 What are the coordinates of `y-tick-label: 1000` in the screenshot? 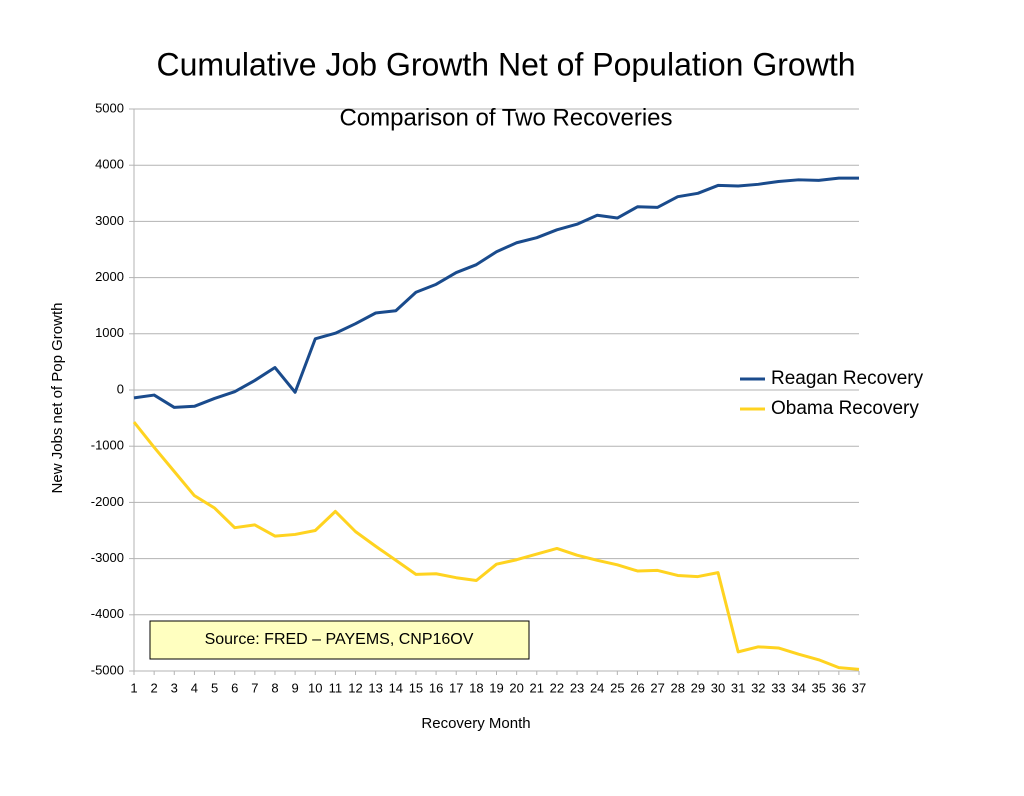 It's located at (109, 332).